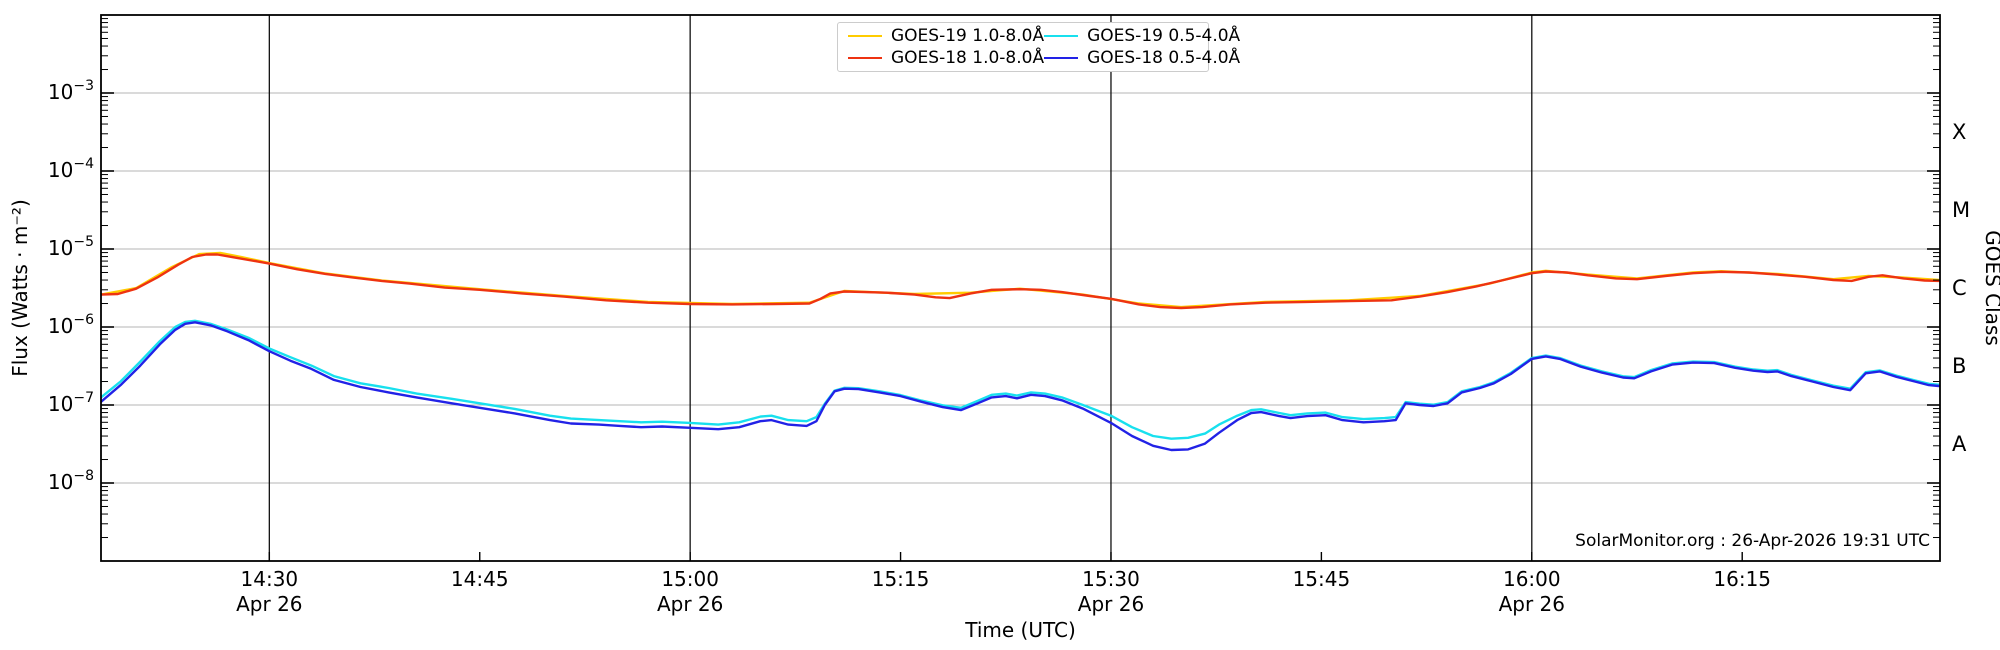 This screenshot has height=650, width=2000. I want to click on series-goes-18-1-0-8-0-, so click(1020, 281).